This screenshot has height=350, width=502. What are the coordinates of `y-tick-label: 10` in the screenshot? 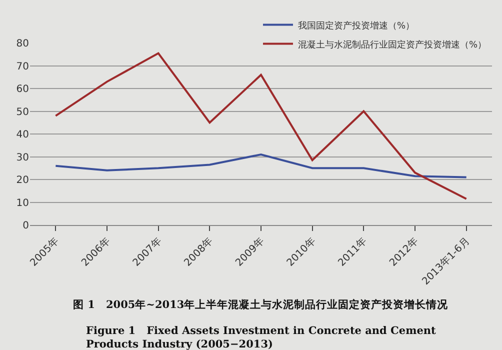 It's located at (22, 203).